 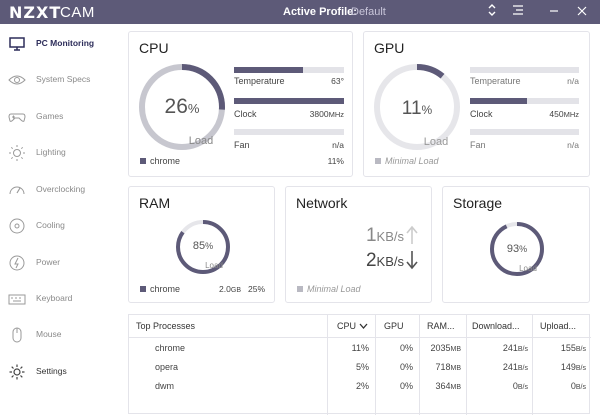 I want to click on sidebar-item-settings: Settings, so click(x=61, y=372).